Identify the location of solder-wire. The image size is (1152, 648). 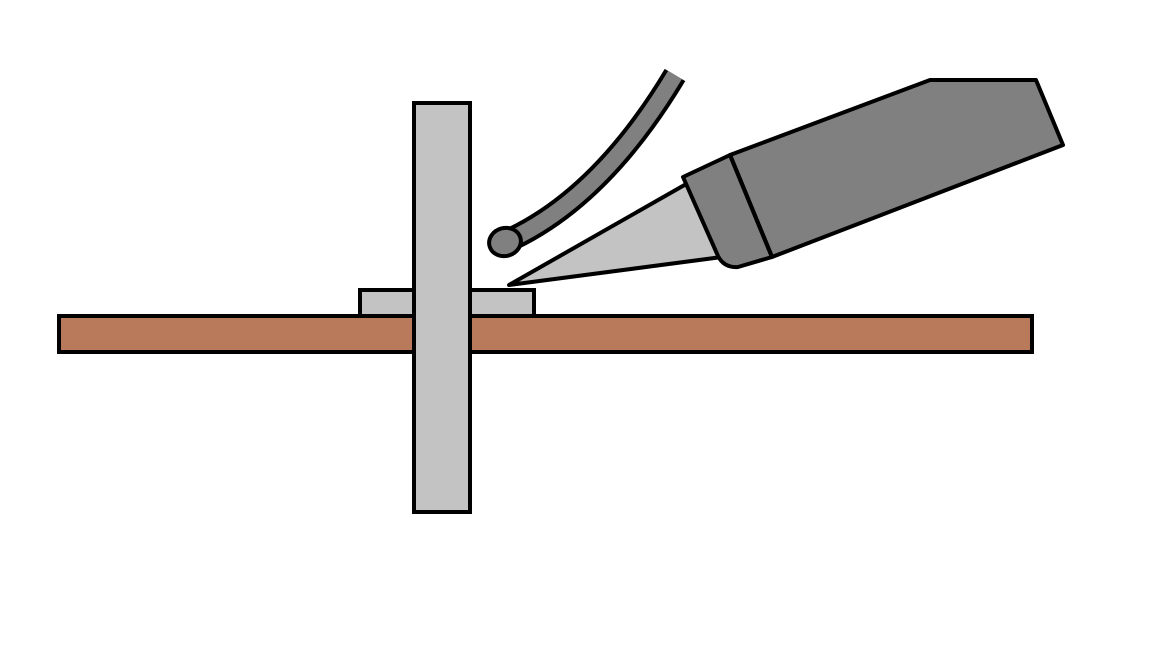
(586, 163).